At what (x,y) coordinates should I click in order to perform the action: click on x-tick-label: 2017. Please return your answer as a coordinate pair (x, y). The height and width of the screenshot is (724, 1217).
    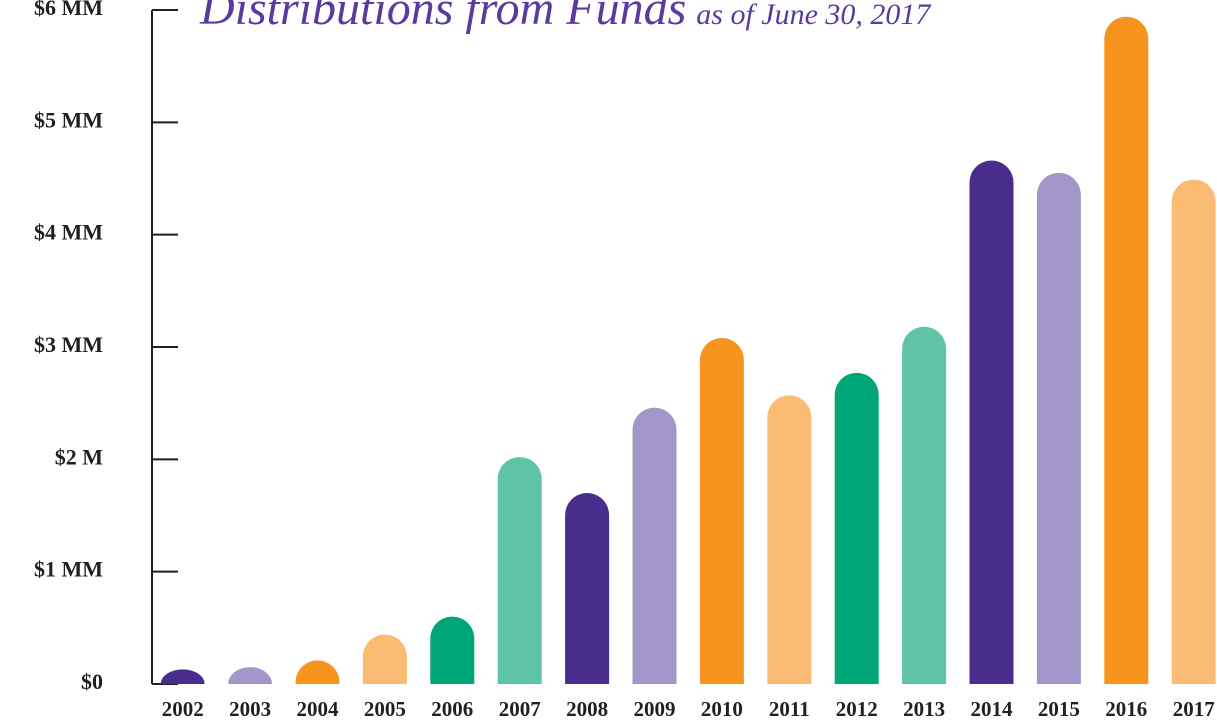
    Looking at the image, I should click on (1194, 709).